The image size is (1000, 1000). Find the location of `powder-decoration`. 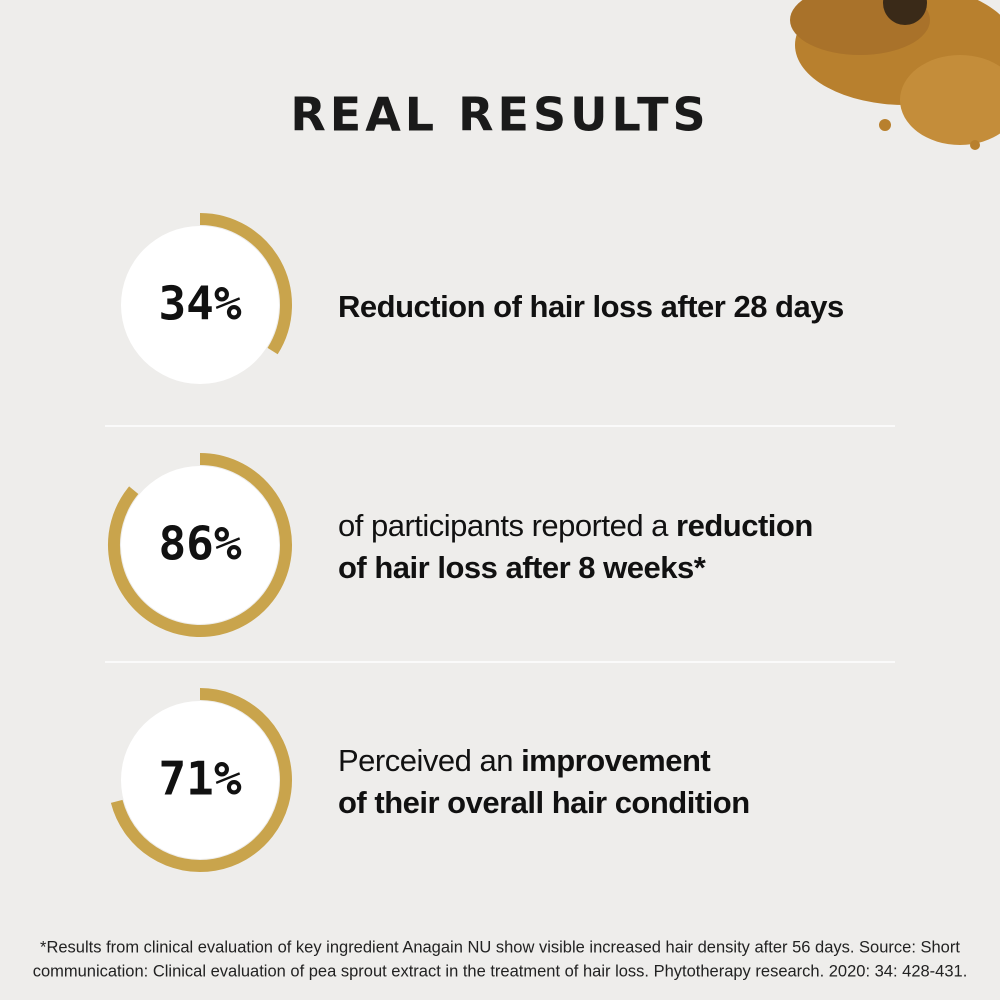

powder-decoration is located at coordinates (895, 75).